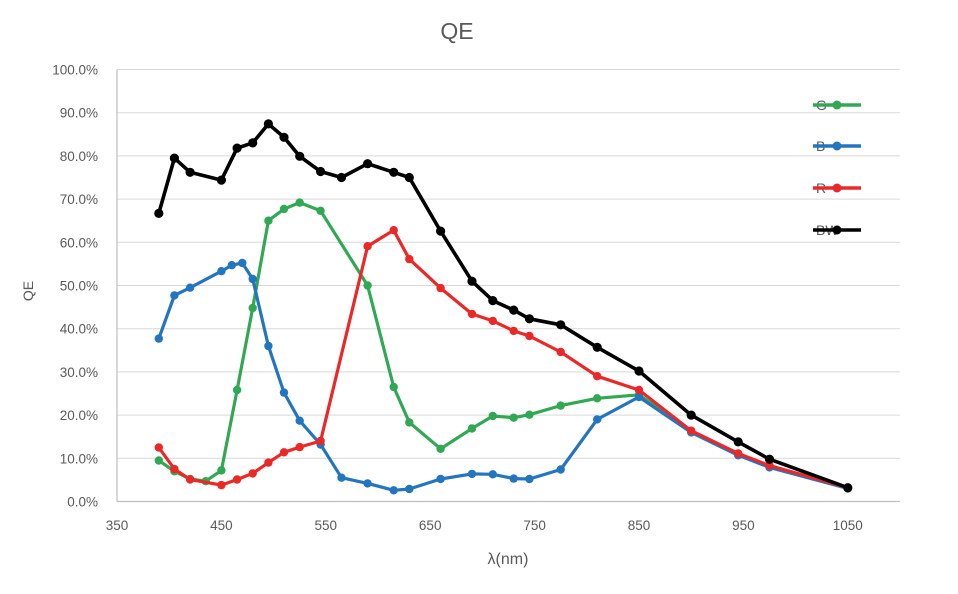 The width and height of the screenshot is (958, 594). What do you see at coordinates (743, 525) in the screenshot?
I see `x-tick-label: 950` at bounding box center [743, 525].